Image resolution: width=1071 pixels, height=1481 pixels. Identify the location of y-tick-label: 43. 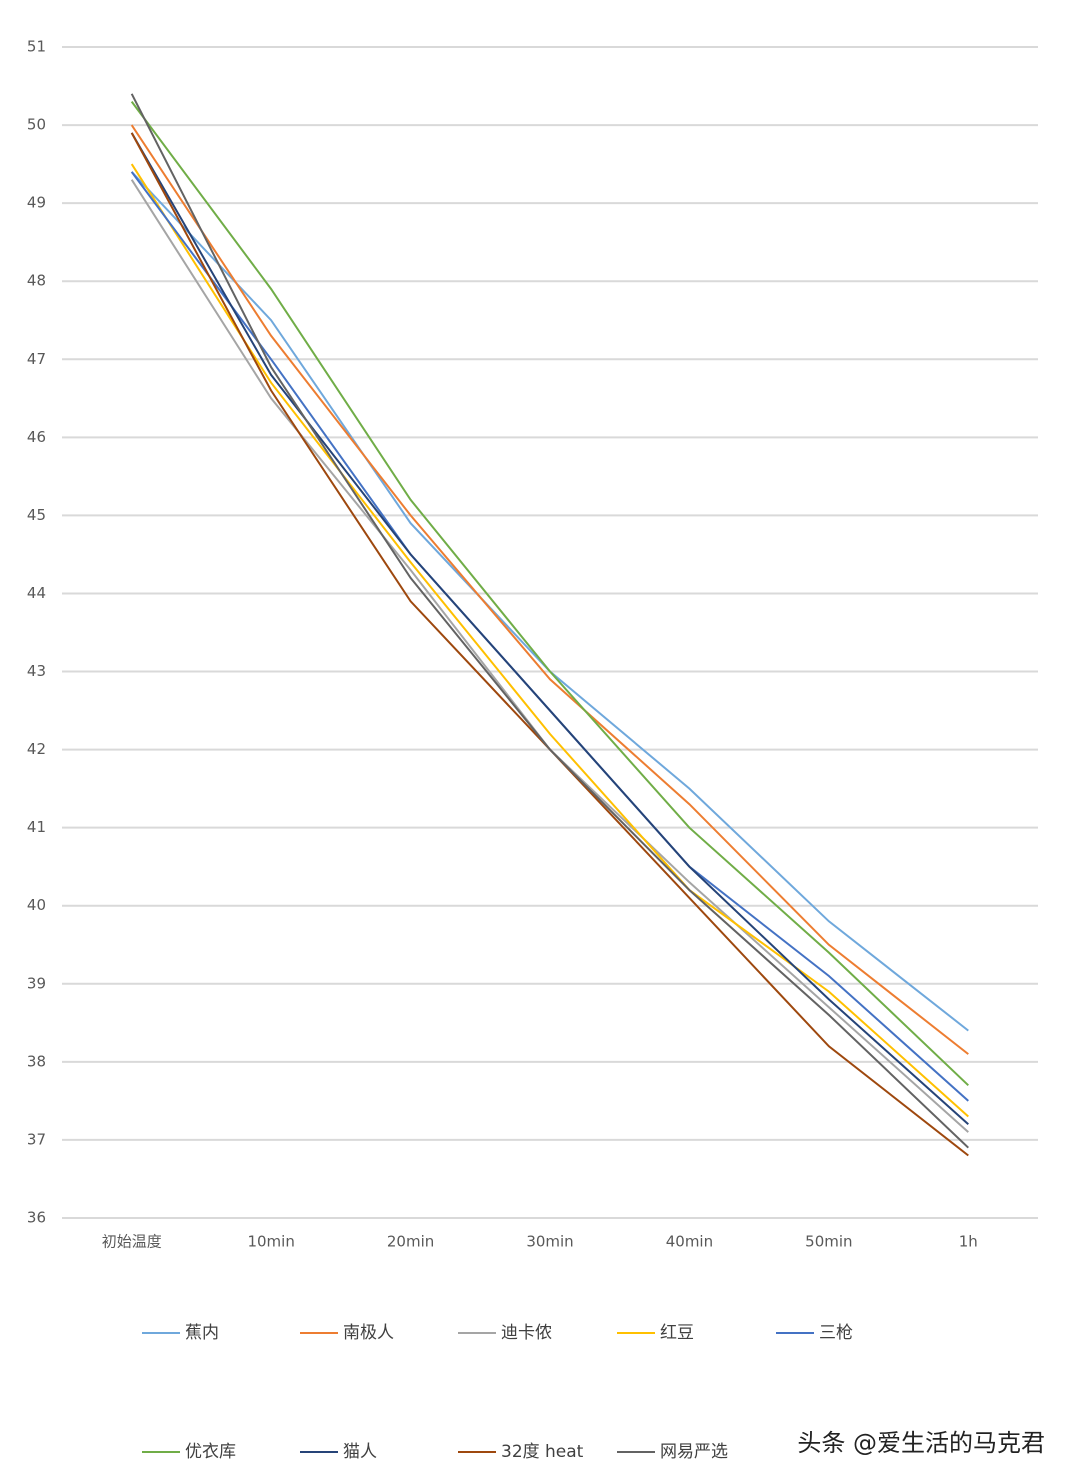
(36, 671).